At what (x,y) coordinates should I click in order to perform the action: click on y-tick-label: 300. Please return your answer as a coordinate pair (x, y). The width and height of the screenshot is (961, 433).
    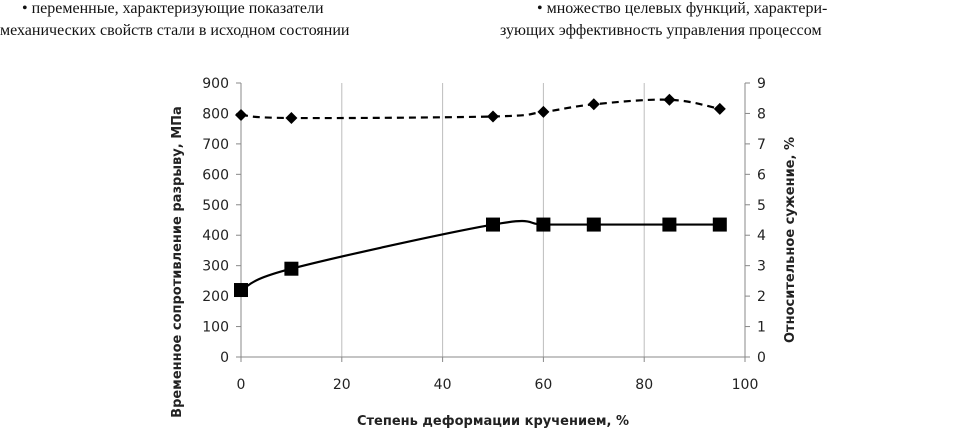
    Looking at the image, I should click on (215, 267).